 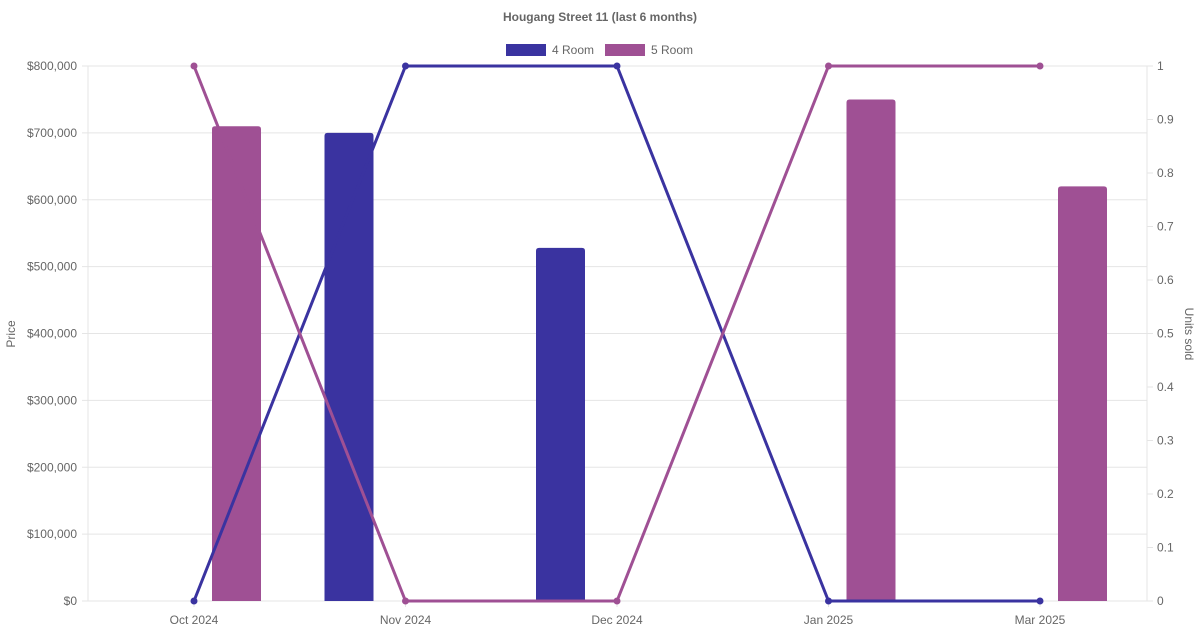 I want to click on y-left-tick-label: $500,000, so click(x=52, y=267).